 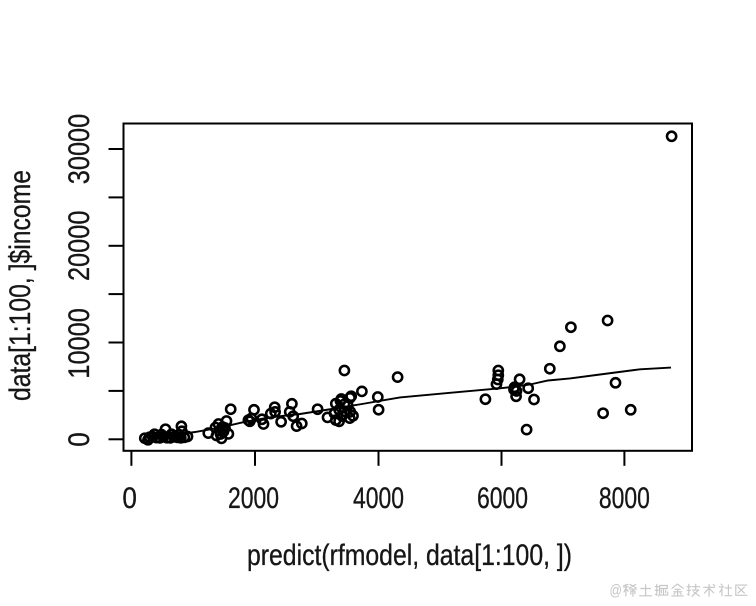 I want to click on svg-text: data[1:100, ]$income, so click(x=20, y=285).